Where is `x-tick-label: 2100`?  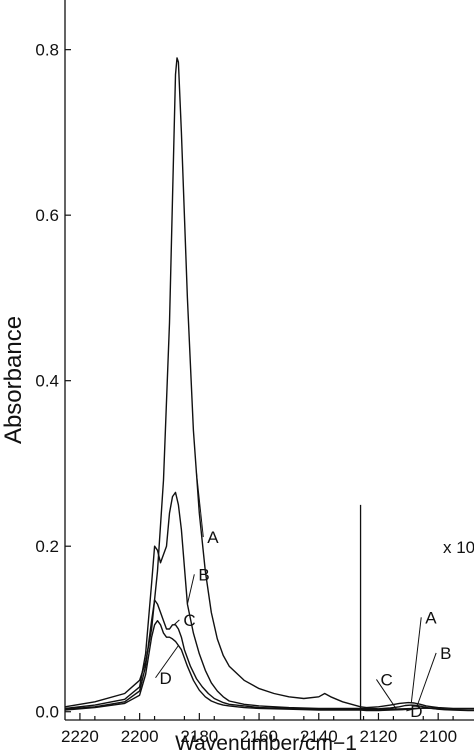
x-tick-label: 2100 is located at coordinates (438, 736).